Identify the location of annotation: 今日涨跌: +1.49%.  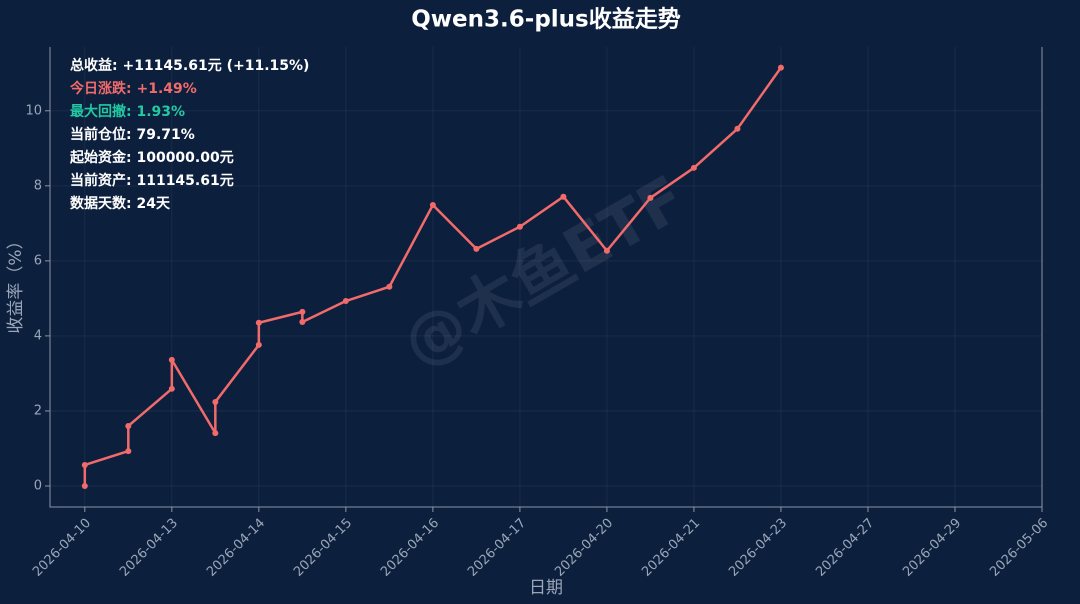
(133, 88).